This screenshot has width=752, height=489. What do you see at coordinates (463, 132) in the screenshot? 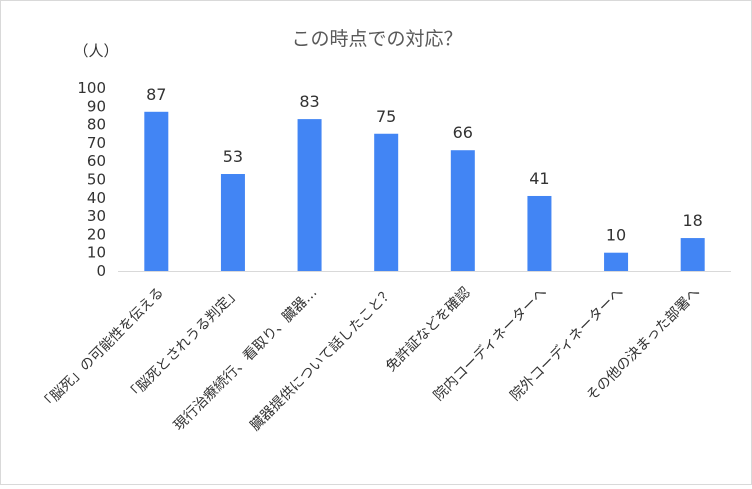
I see `data-label: 66` at bounding box center [463, 132].